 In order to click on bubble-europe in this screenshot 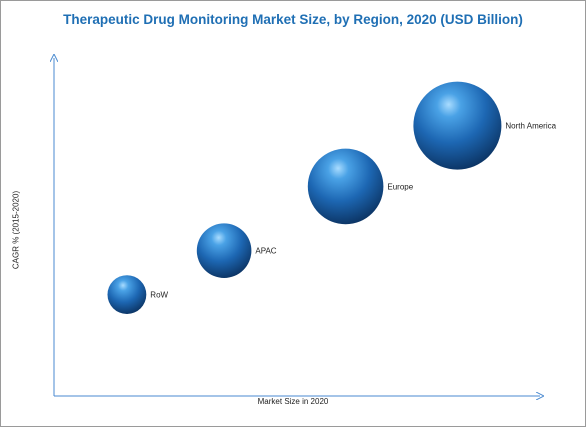, I will do `click(345, 186)`.